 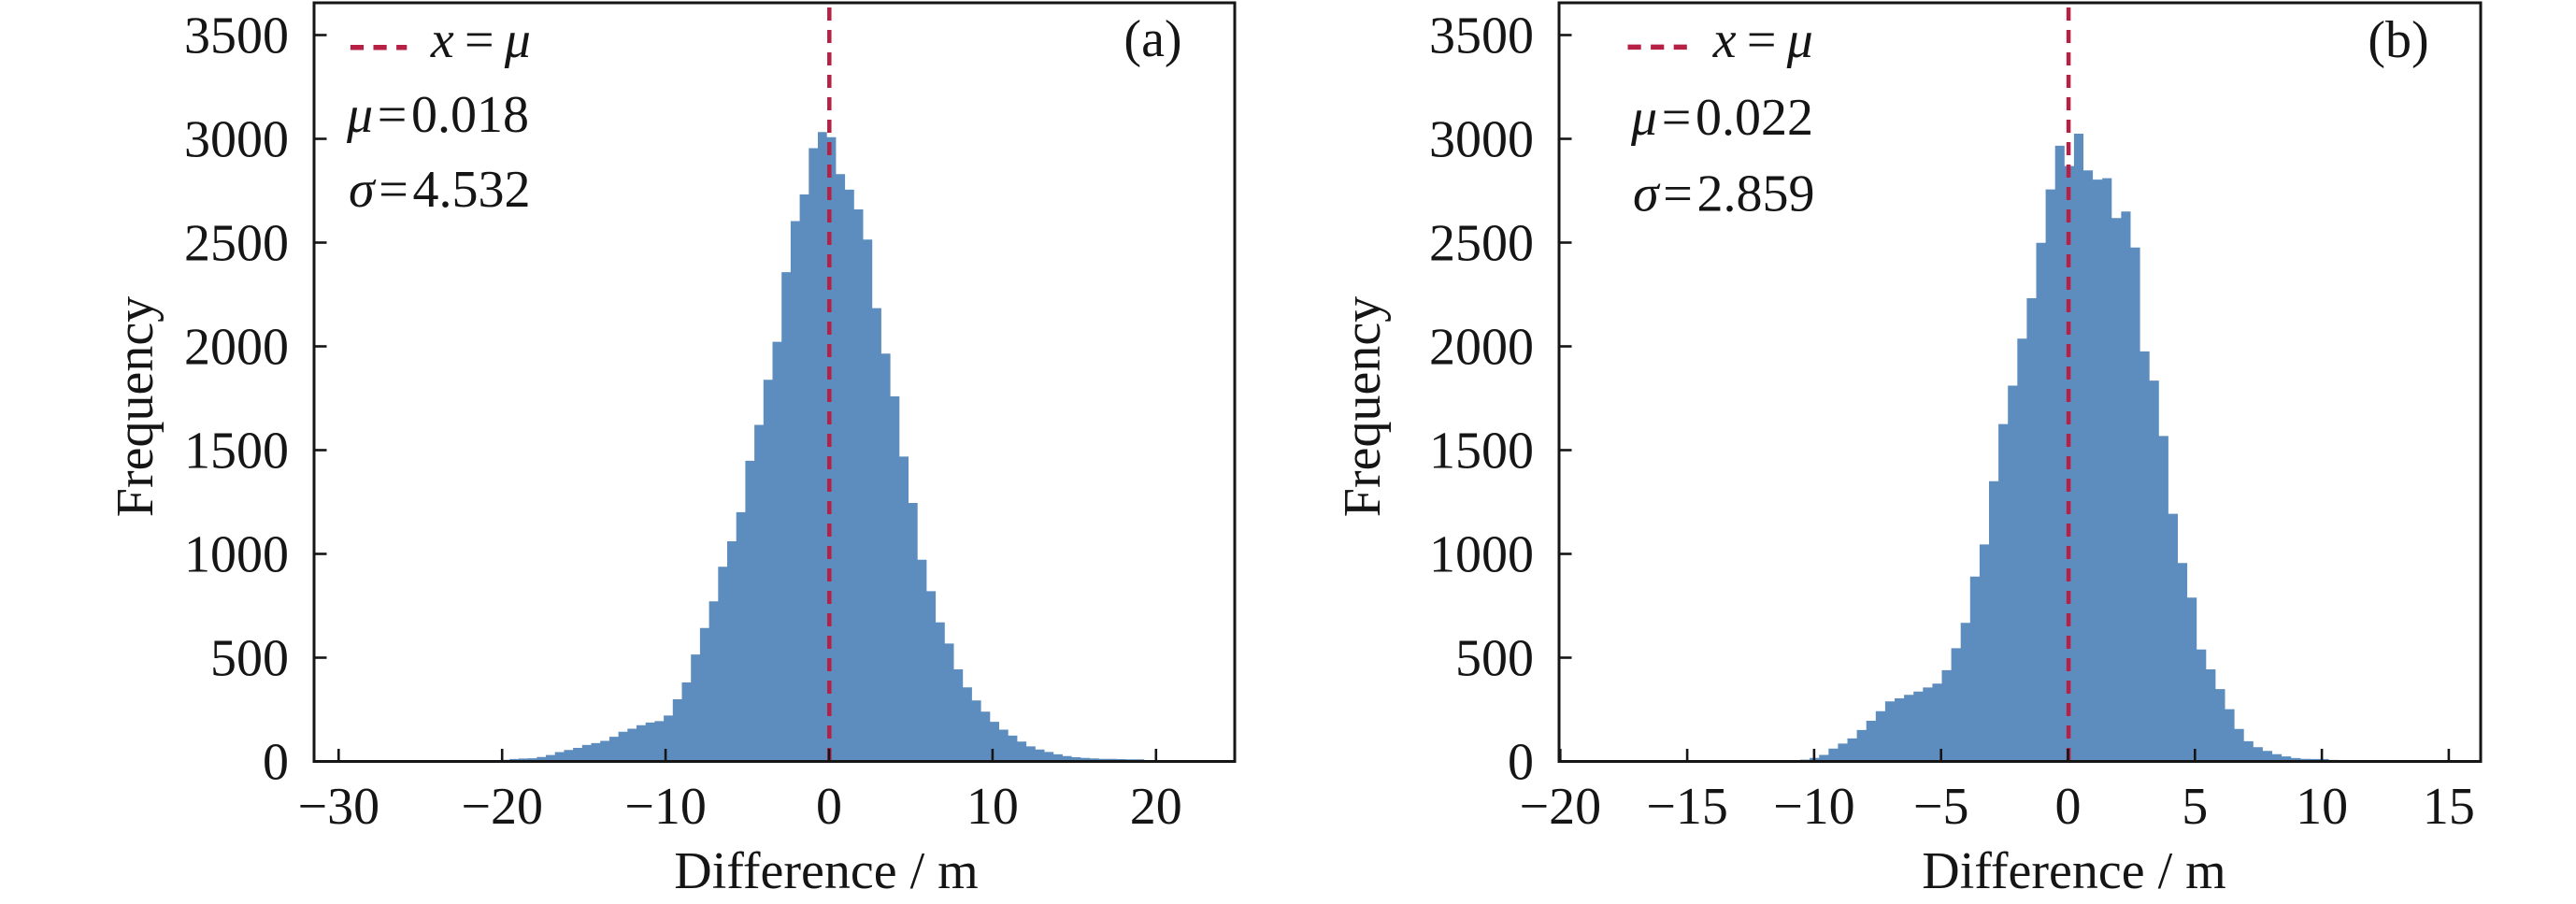 I want to click on svg-text: (b), so click(x=2398, y=40).